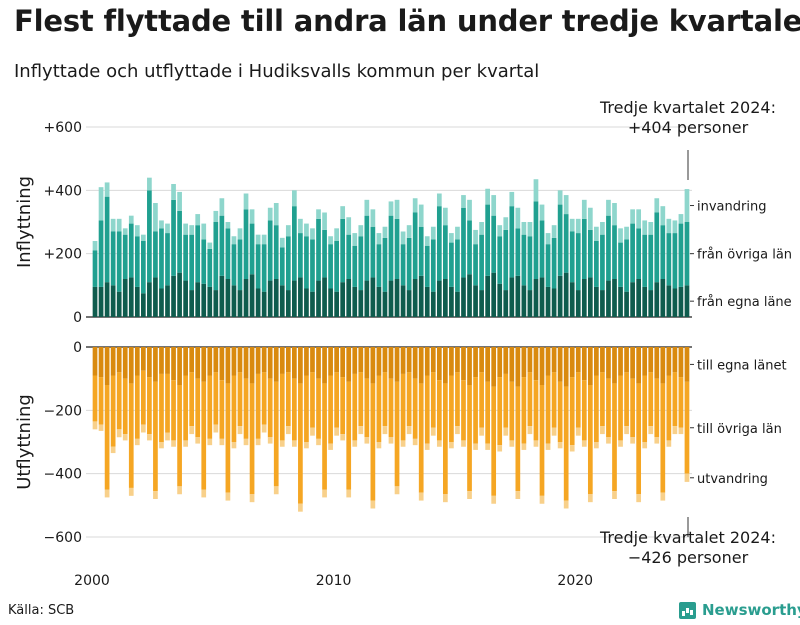 This screenshot has width=800, height=625. Describe the element at coordinates (77, 318) in the screenshot. I see `y-tick-label: 0` at that location.